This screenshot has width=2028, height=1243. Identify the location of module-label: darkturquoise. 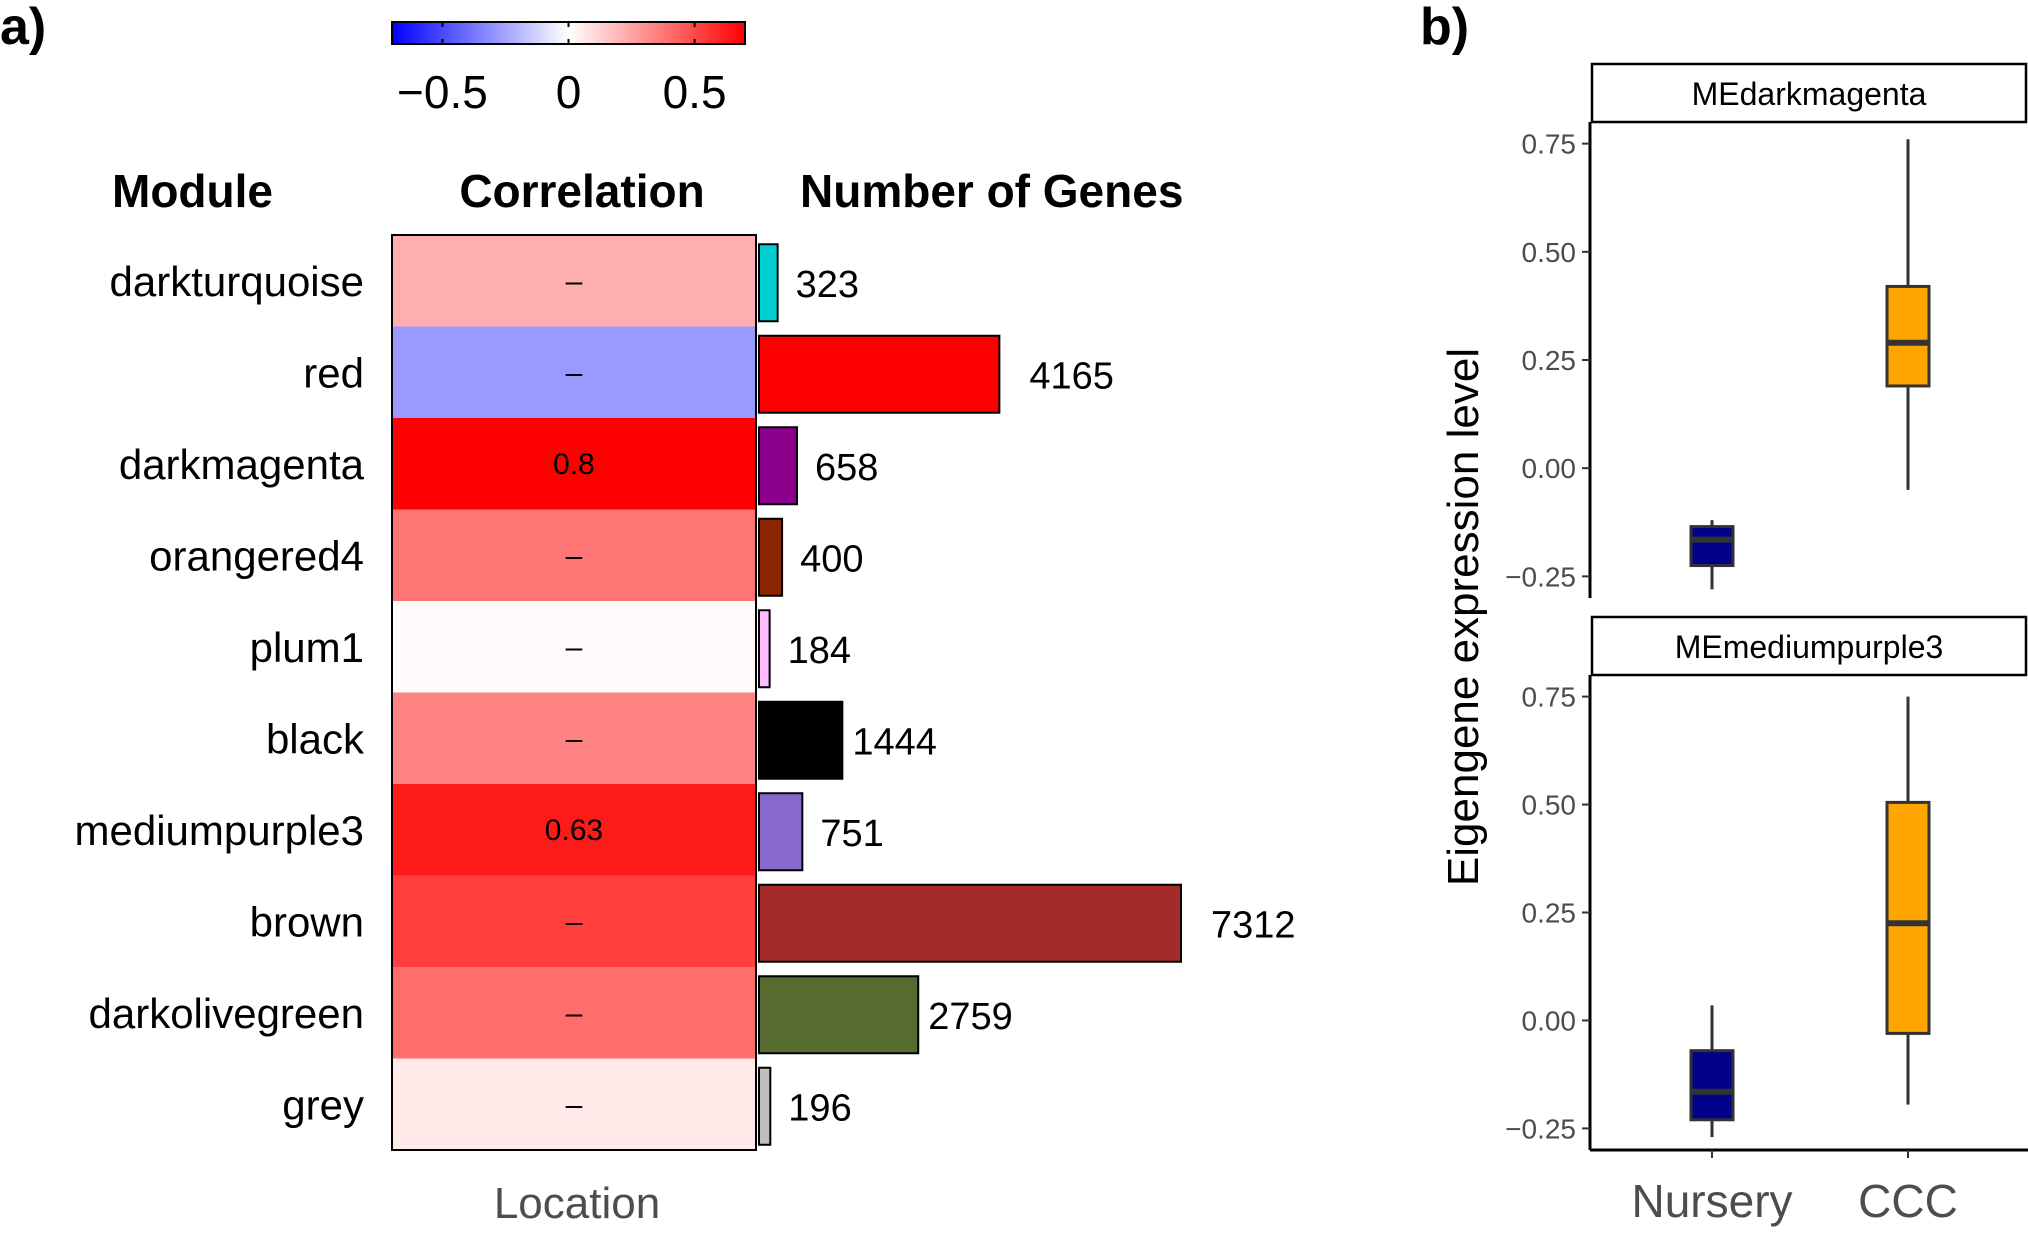
(237, 281).